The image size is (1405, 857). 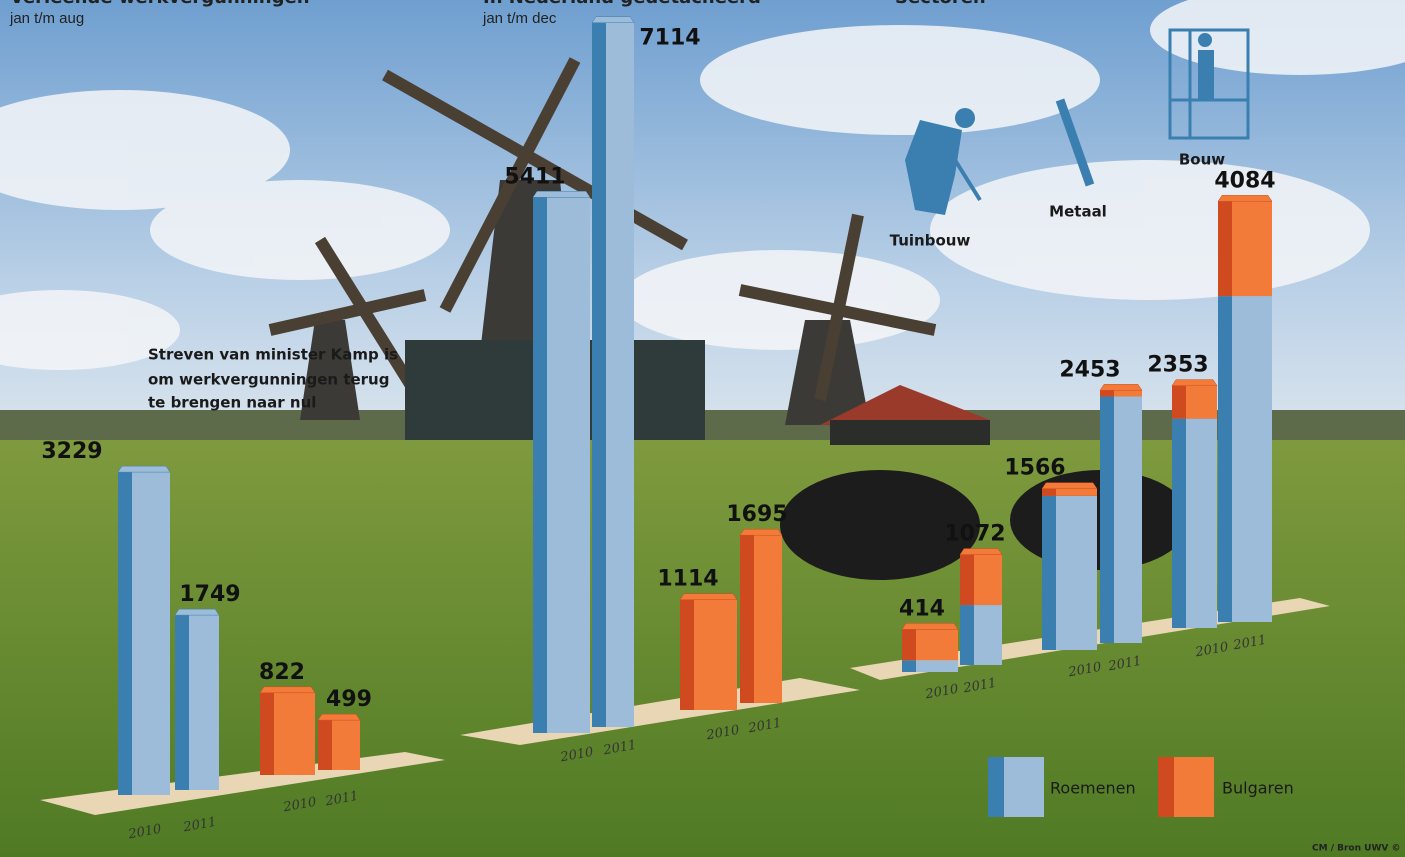 What do you see at coordinates (756, 514) in the screenshot?
I see `value-label: 1695` at bounding box center [756, 514].